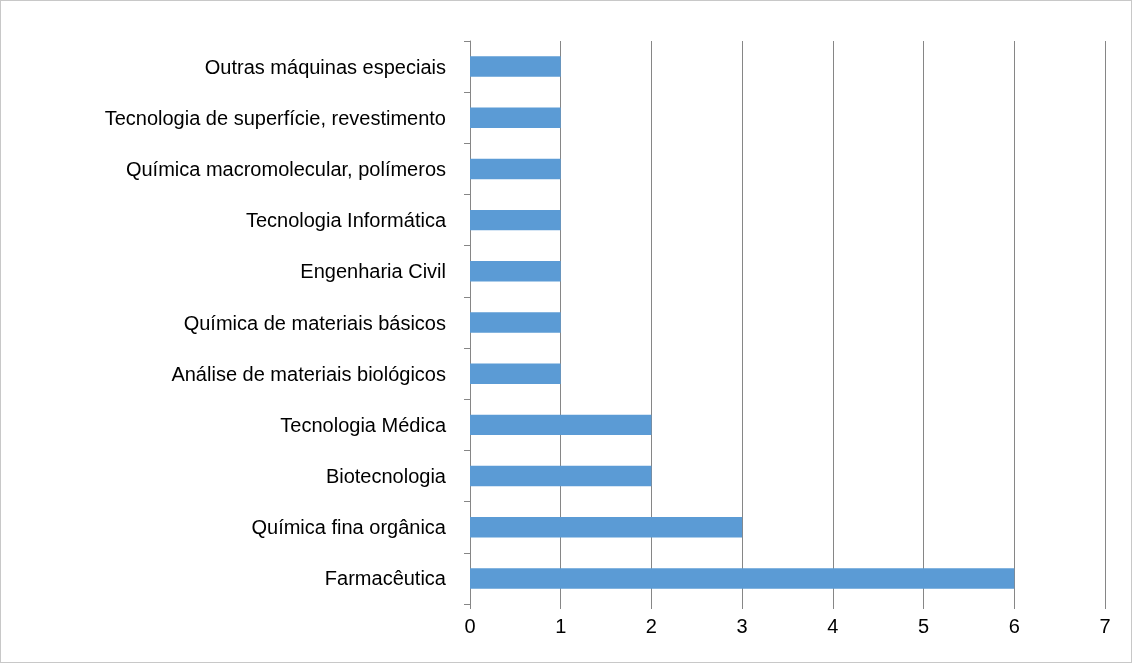 Image resolution: width=1132 pixels, height=663 pixels. I want to click on y-tick-label: Análise de materiais biológicos, so click(308, 373).